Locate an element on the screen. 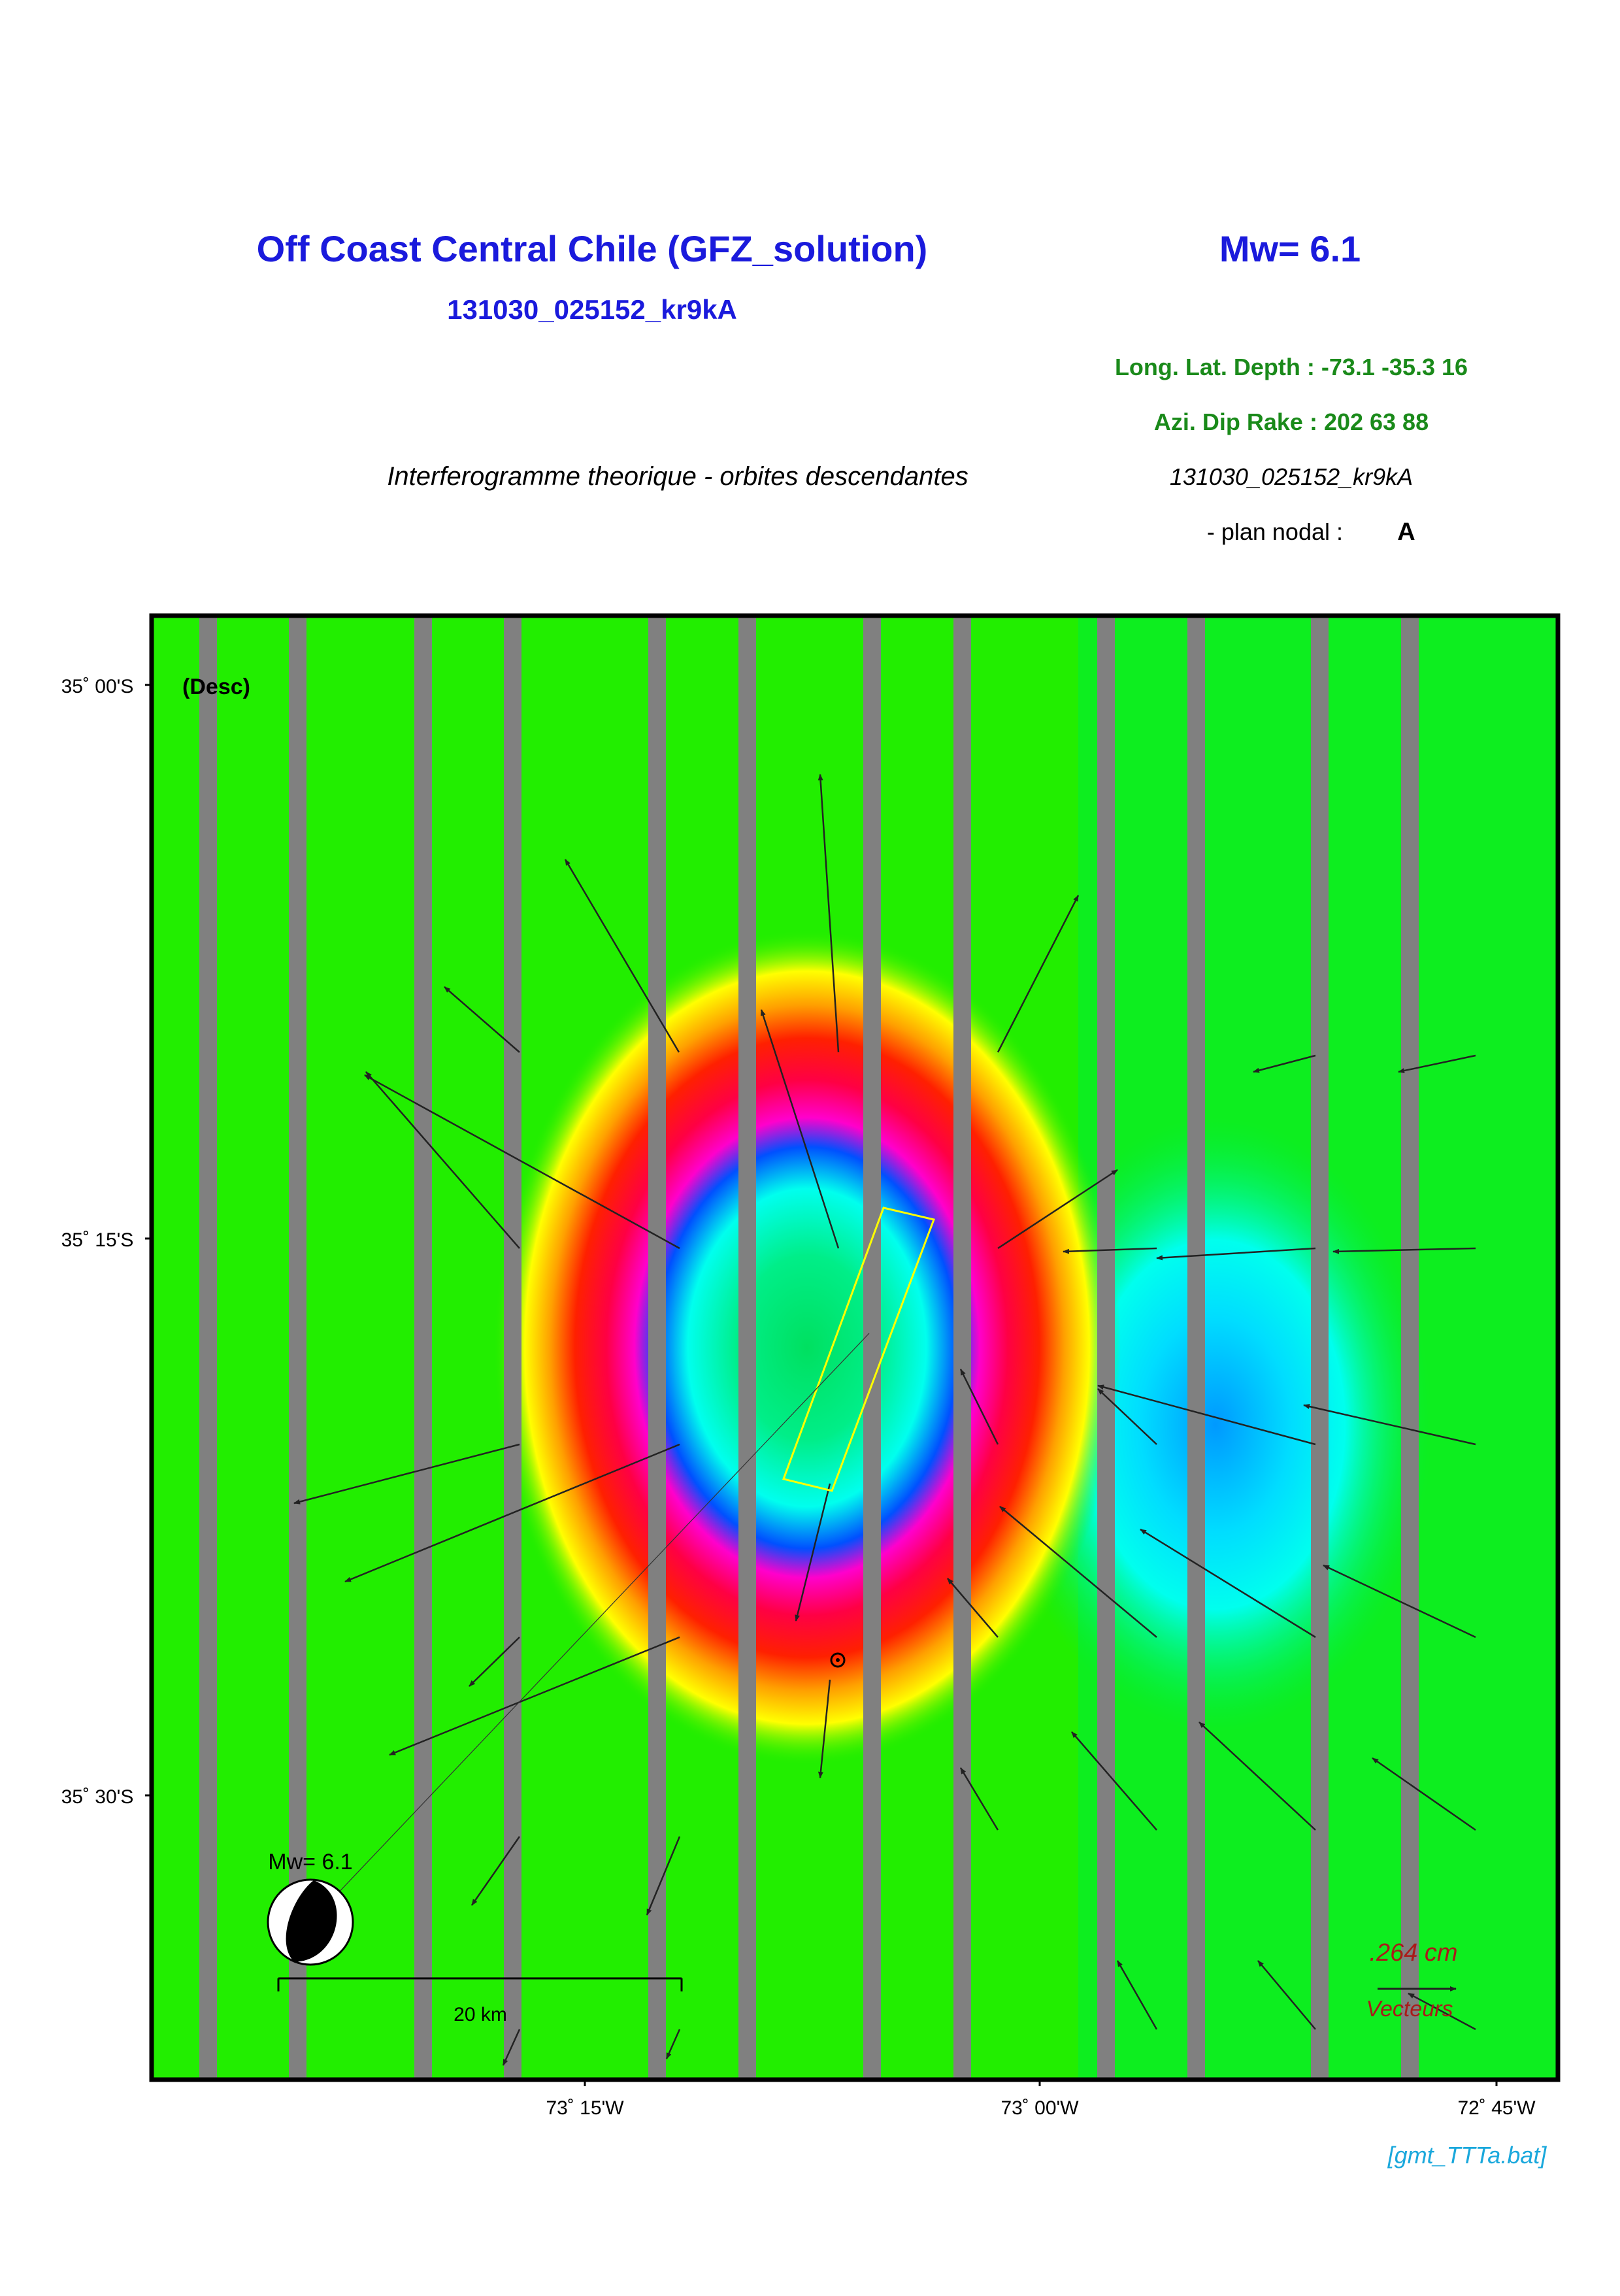  vector-scale: .264 cm is located at coordinates (1413, 1953).